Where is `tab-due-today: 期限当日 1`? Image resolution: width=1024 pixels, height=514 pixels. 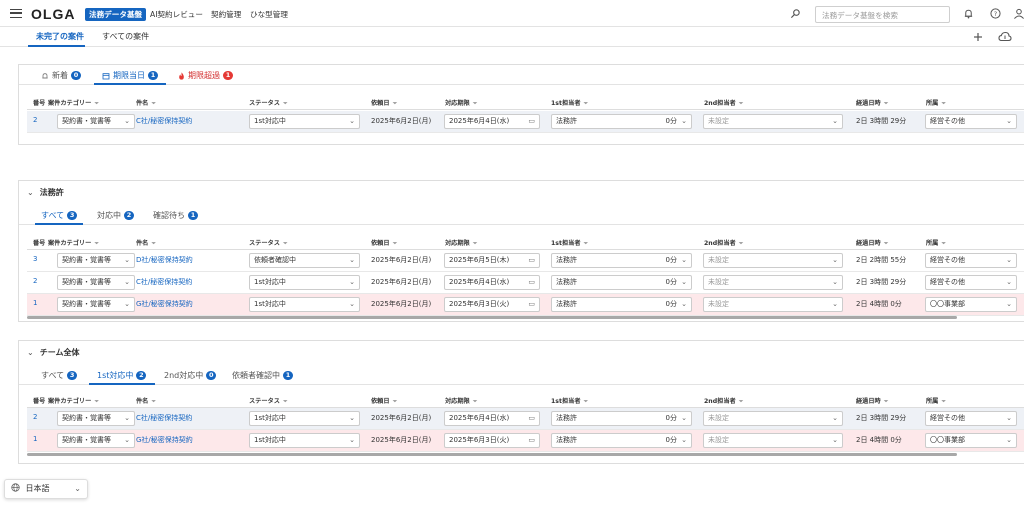 tab-due-today: 期限当日 1 is located at coordinates (130, 75).